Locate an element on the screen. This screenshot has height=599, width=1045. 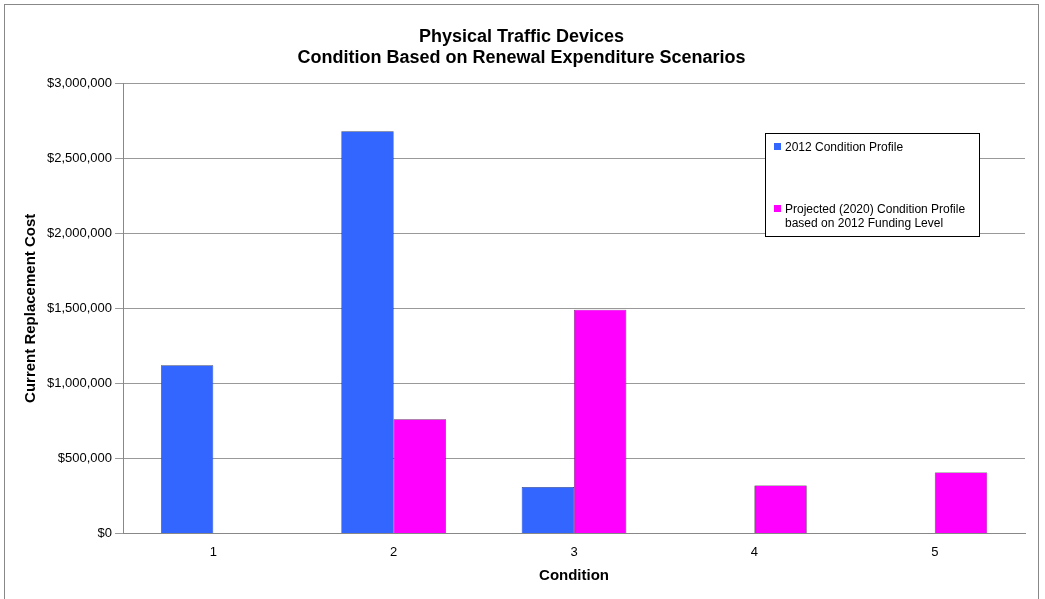
y-axis-title: Current Replacement Cost is located at coordinates (30, 308).